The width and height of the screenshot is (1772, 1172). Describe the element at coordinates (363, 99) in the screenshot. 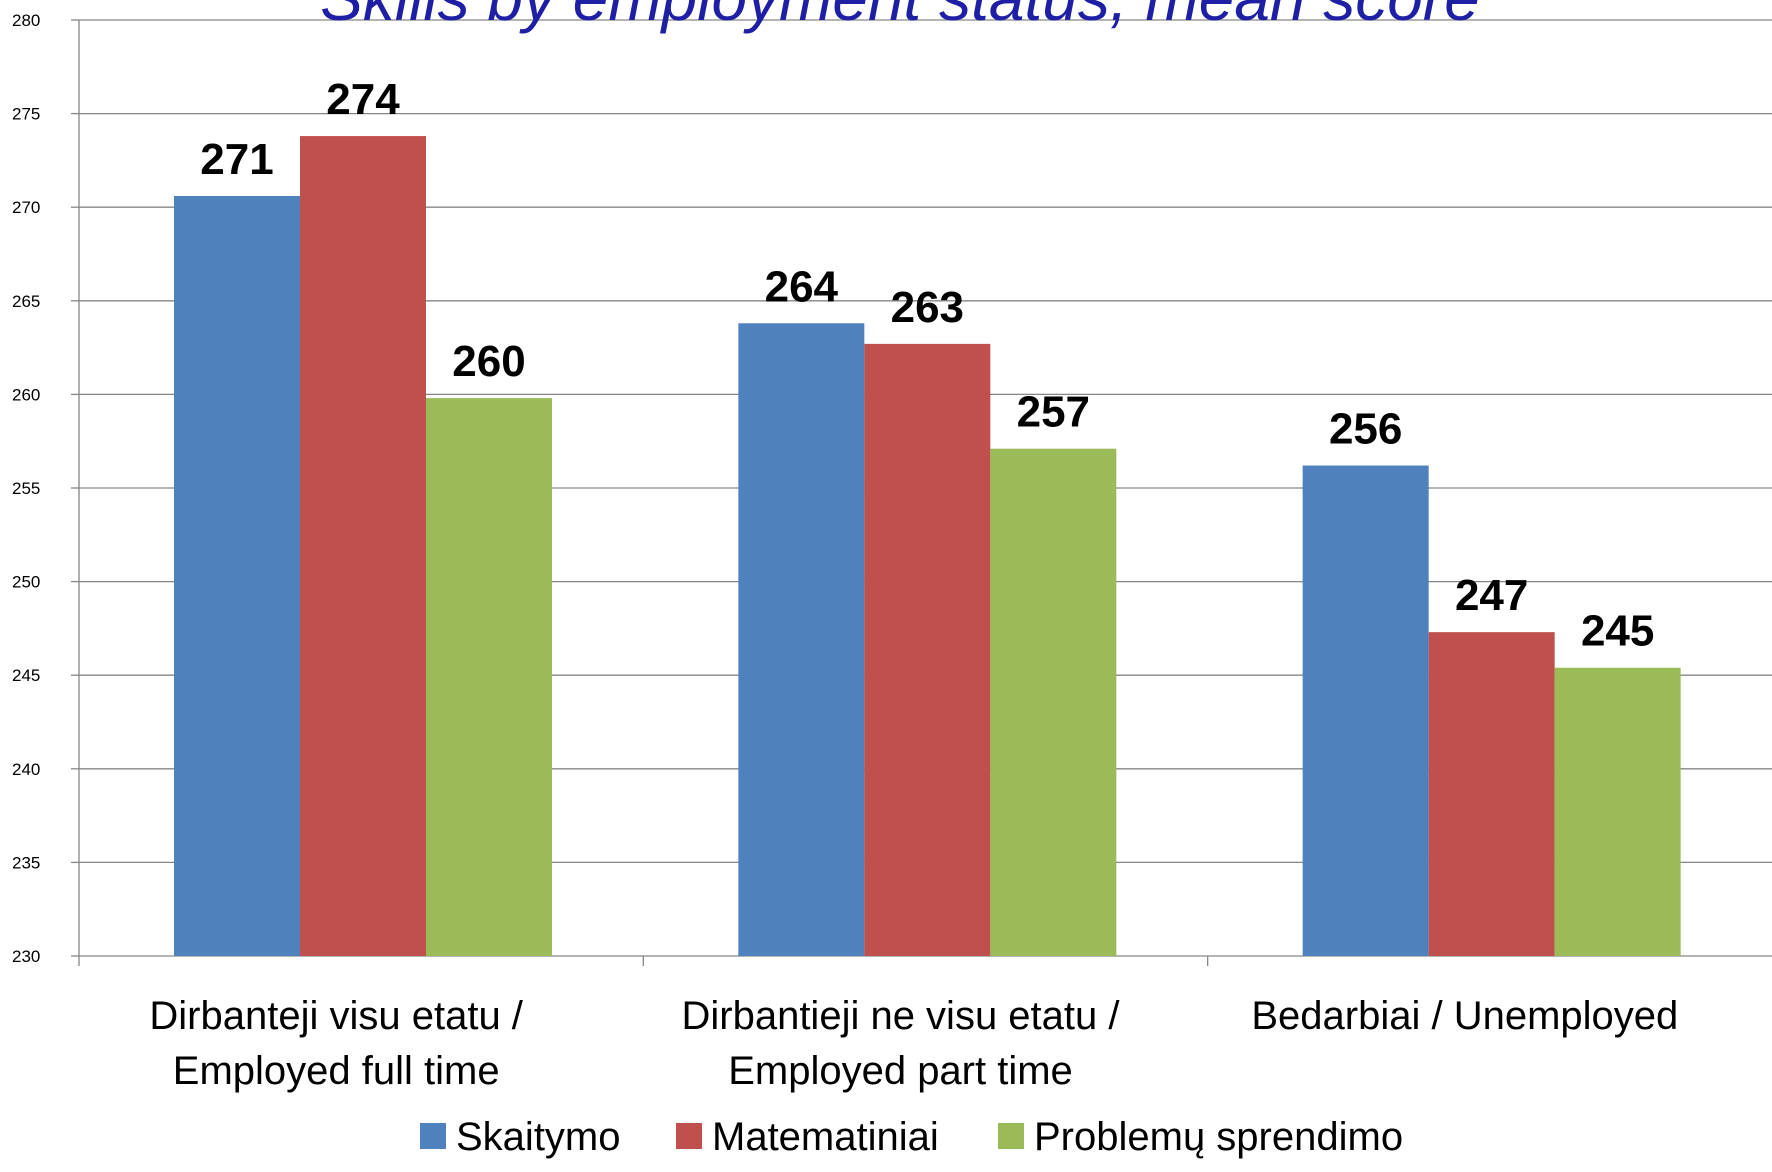

I see `data-label: 274` at that location.